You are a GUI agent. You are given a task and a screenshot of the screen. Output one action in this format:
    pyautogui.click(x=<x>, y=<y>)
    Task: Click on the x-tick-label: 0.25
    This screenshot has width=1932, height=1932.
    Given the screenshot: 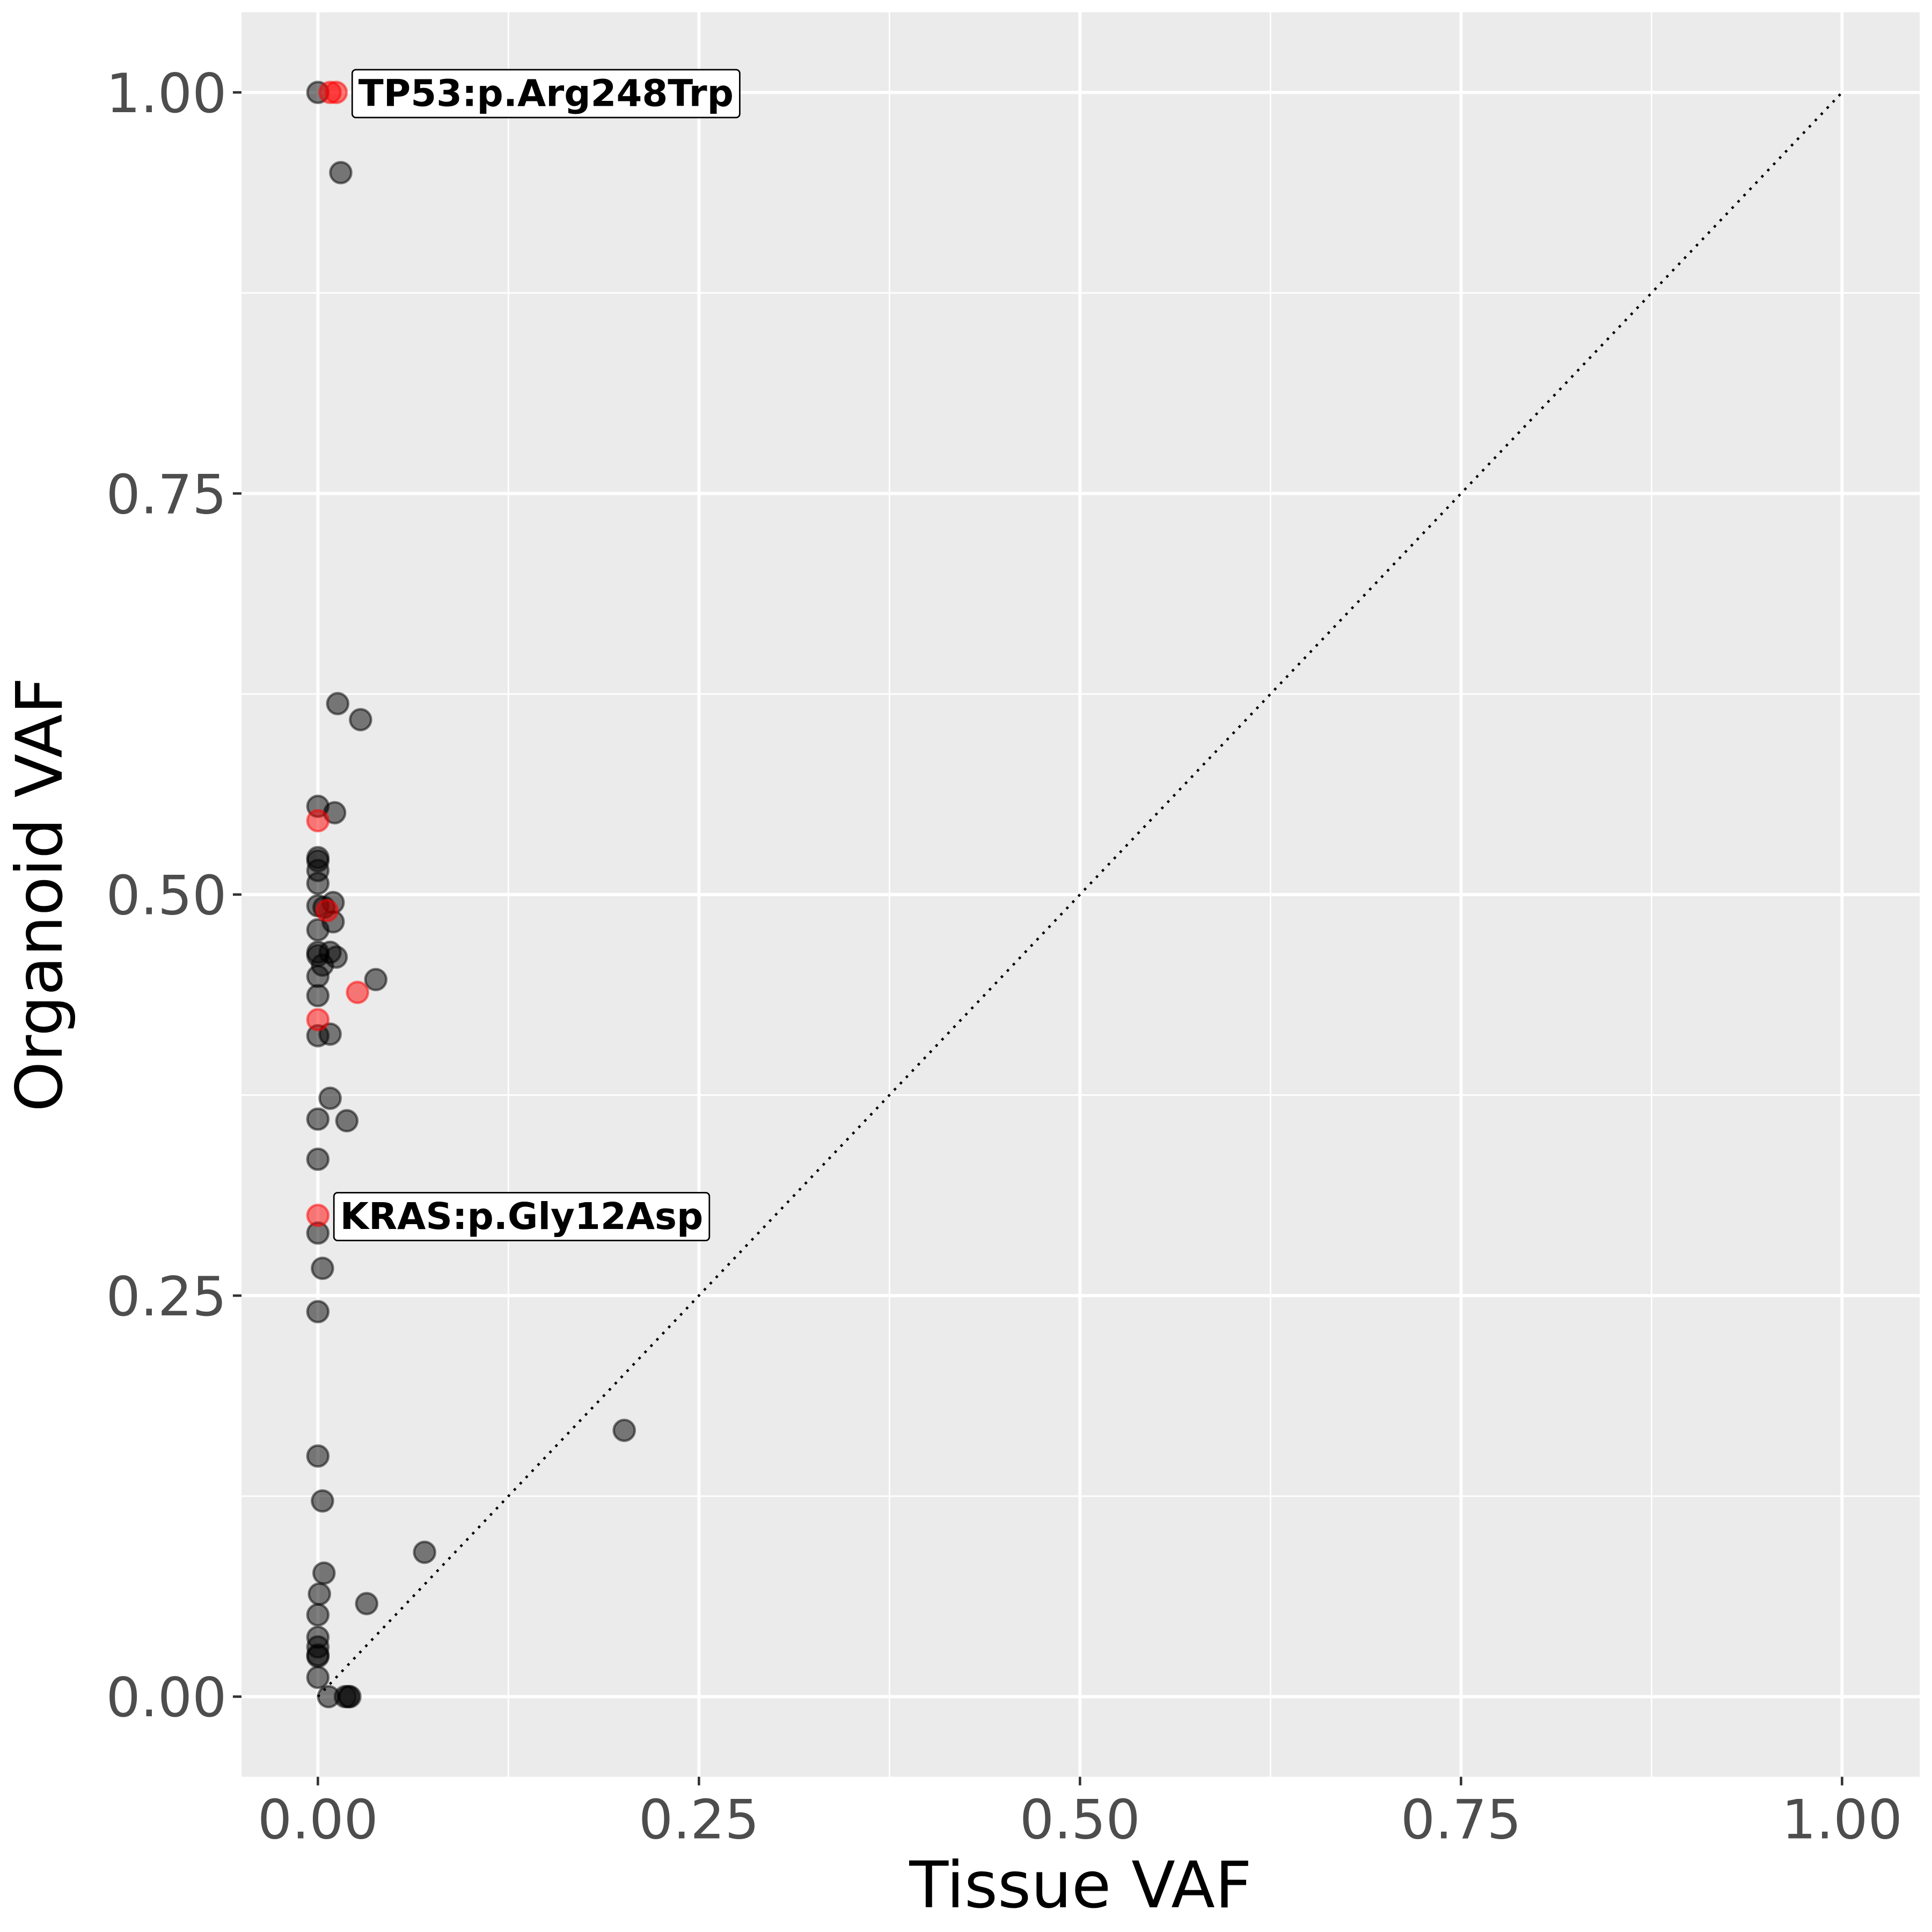 What is the action you would take?
    pyautogui.click(x=699, y=1819)
    